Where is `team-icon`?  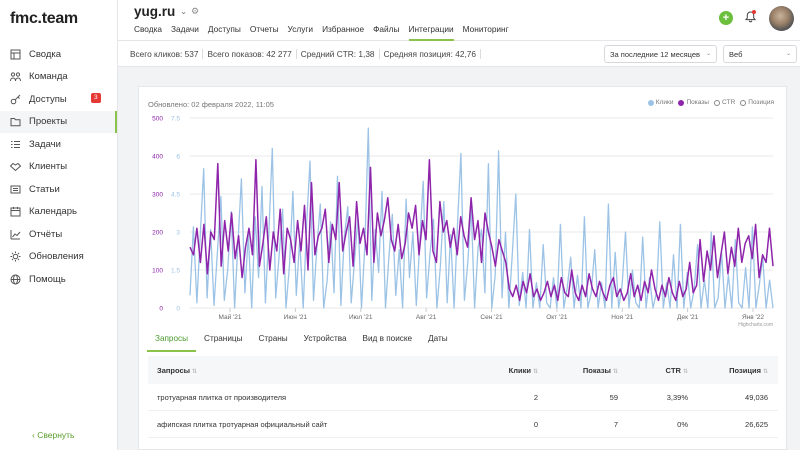
team-icon is located at coordinates (15, 76).